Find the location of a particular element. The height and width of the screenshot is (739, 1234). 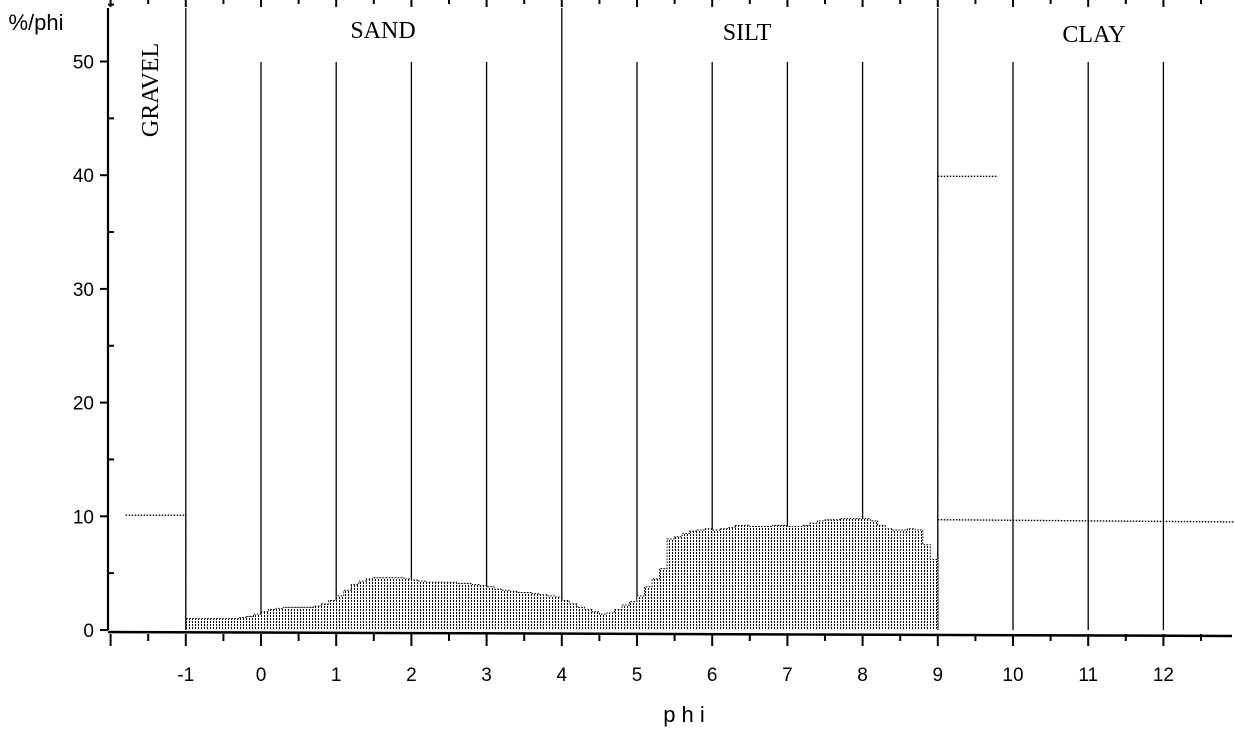

y-tick-label: 20 is located at coordinates (83, 404).